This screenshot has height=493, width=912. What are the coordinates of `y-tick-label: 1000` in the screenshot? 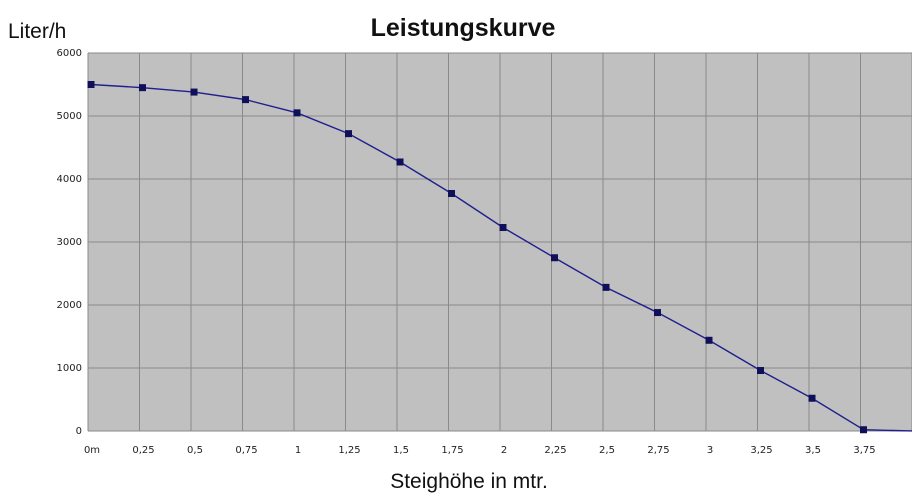 It's located at (69, 368).